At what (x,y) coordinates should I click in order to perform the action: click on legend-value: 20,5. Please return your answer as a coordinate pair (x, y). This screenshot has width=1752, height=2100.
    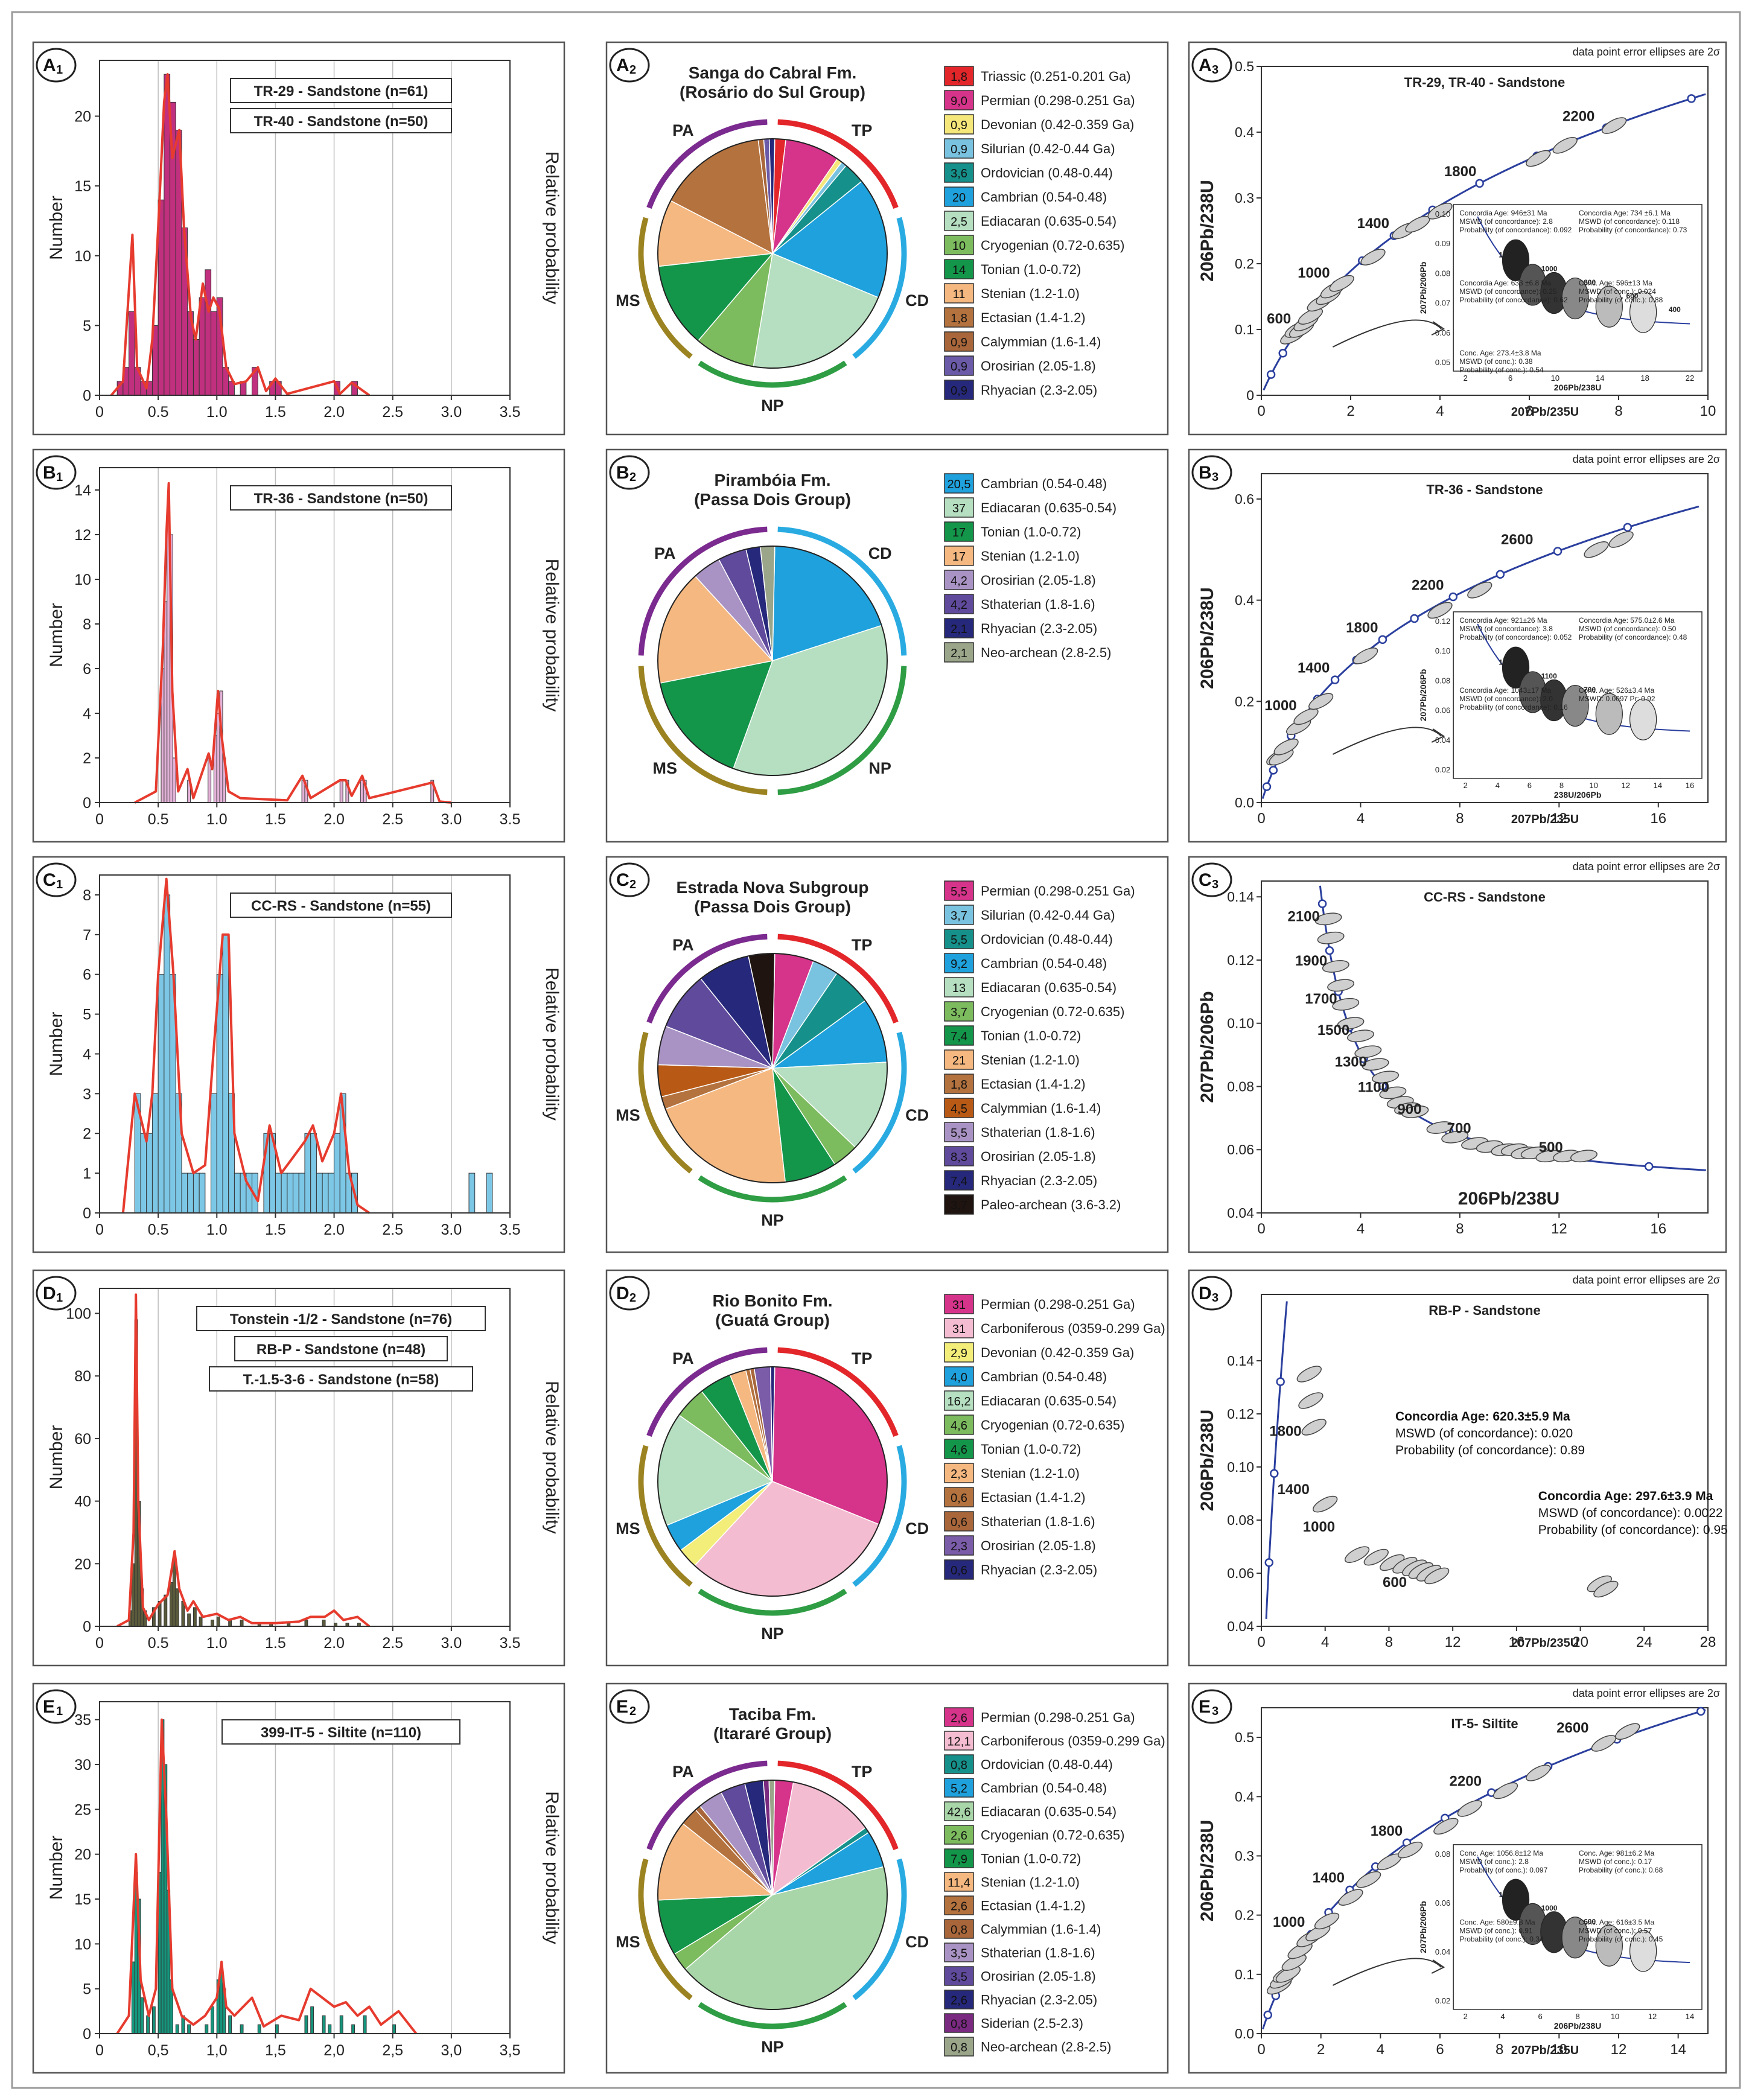
    Looking at the image, I should click on (960, 485).